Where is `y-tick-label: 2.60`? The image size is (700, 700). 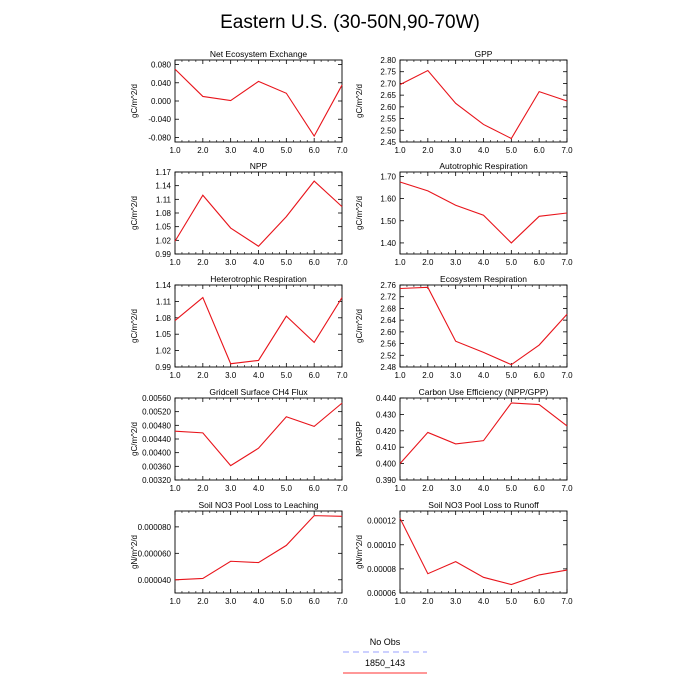 y-tick-label: 2.60 is located at coordinates (388, 107).